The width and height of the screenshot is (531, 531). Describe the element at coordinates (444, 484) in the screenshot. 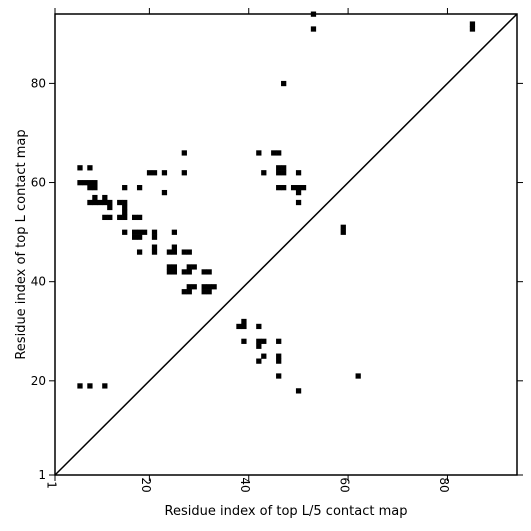

I see `x-tick-label: 80` at that location.